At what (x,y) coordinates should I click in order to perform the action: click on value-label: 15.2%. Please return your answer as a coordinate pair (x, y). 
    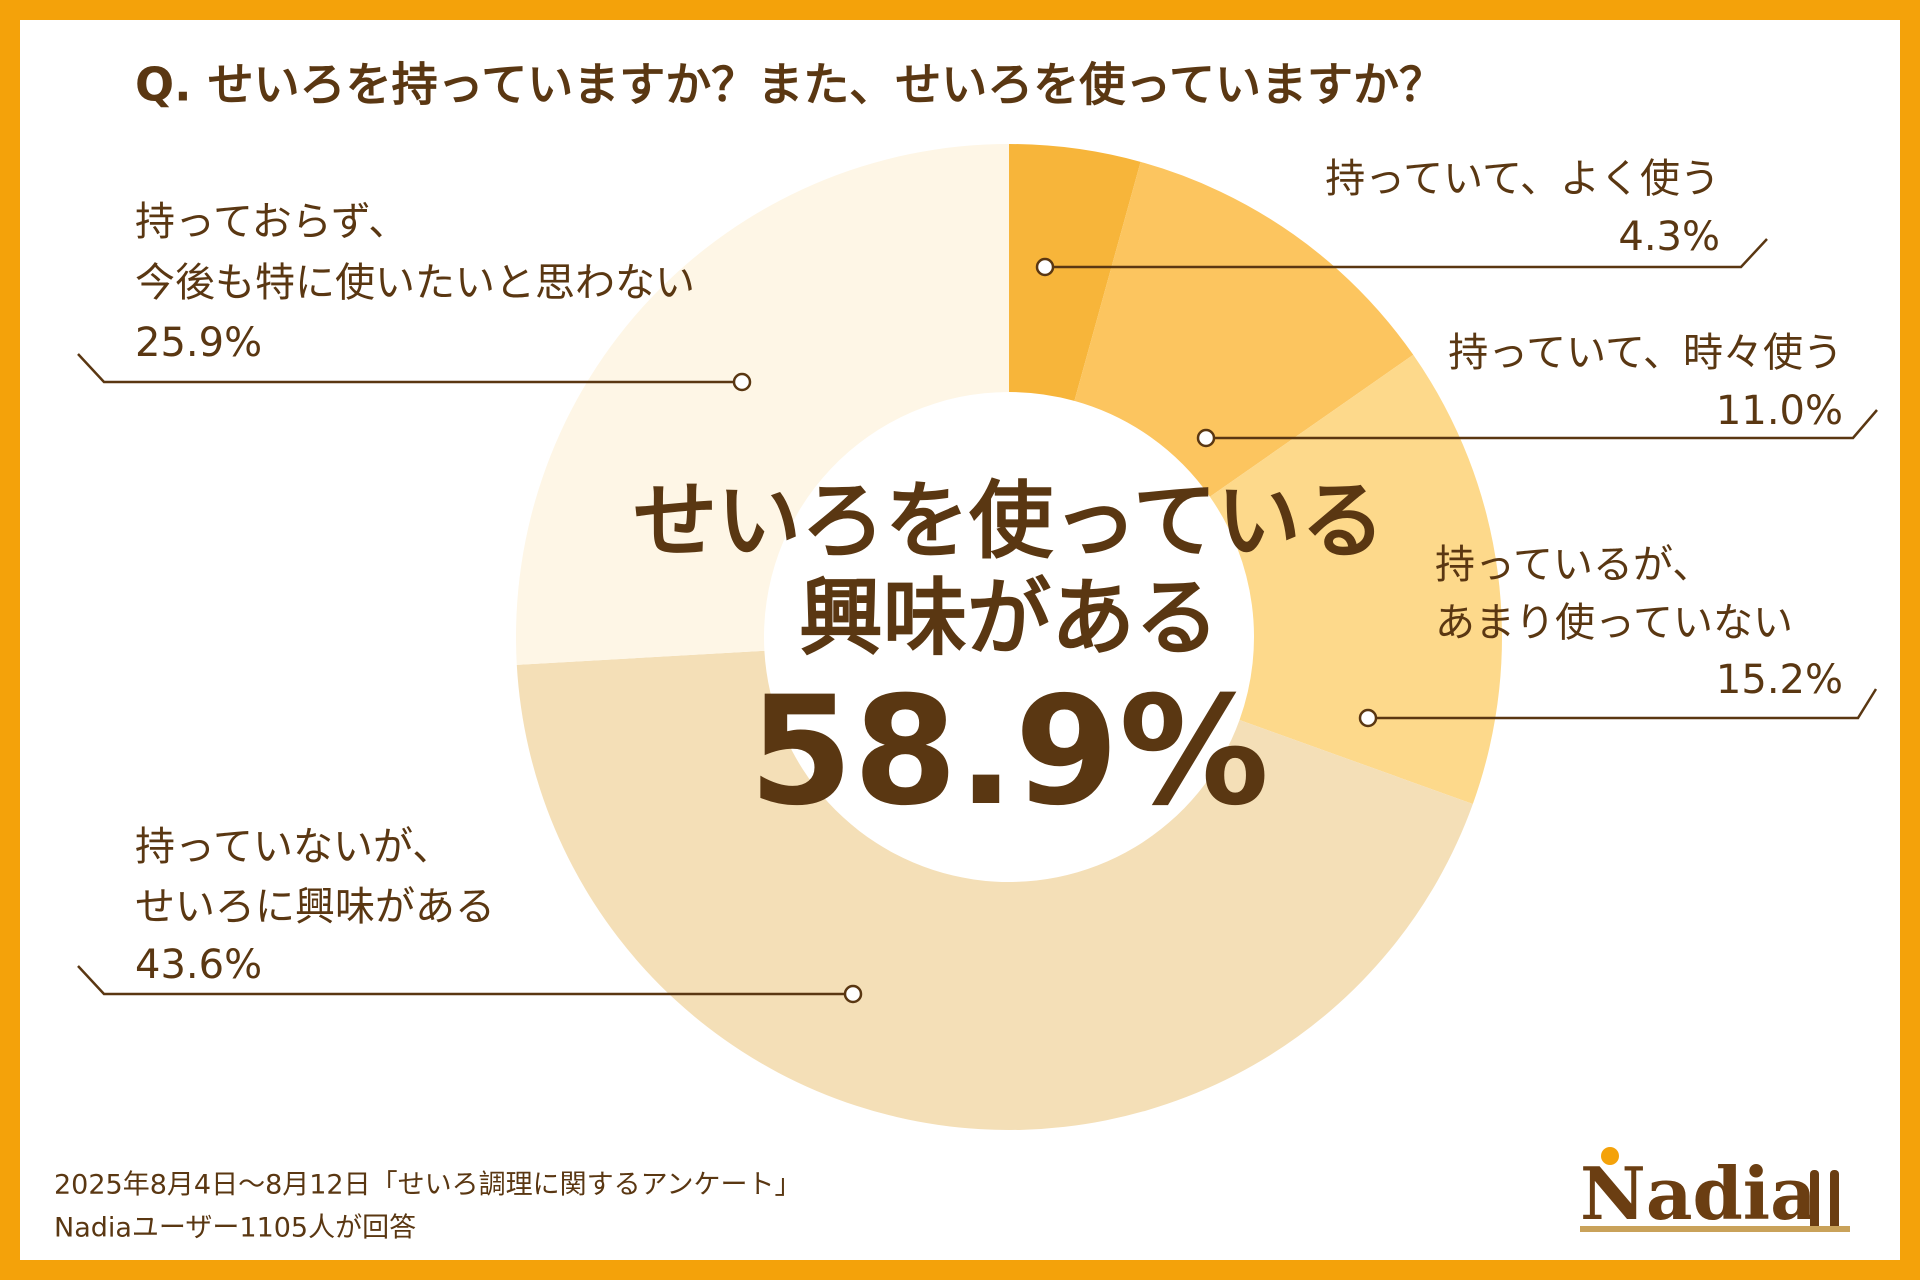
    Looking at the image, I should click on (1779, 680).